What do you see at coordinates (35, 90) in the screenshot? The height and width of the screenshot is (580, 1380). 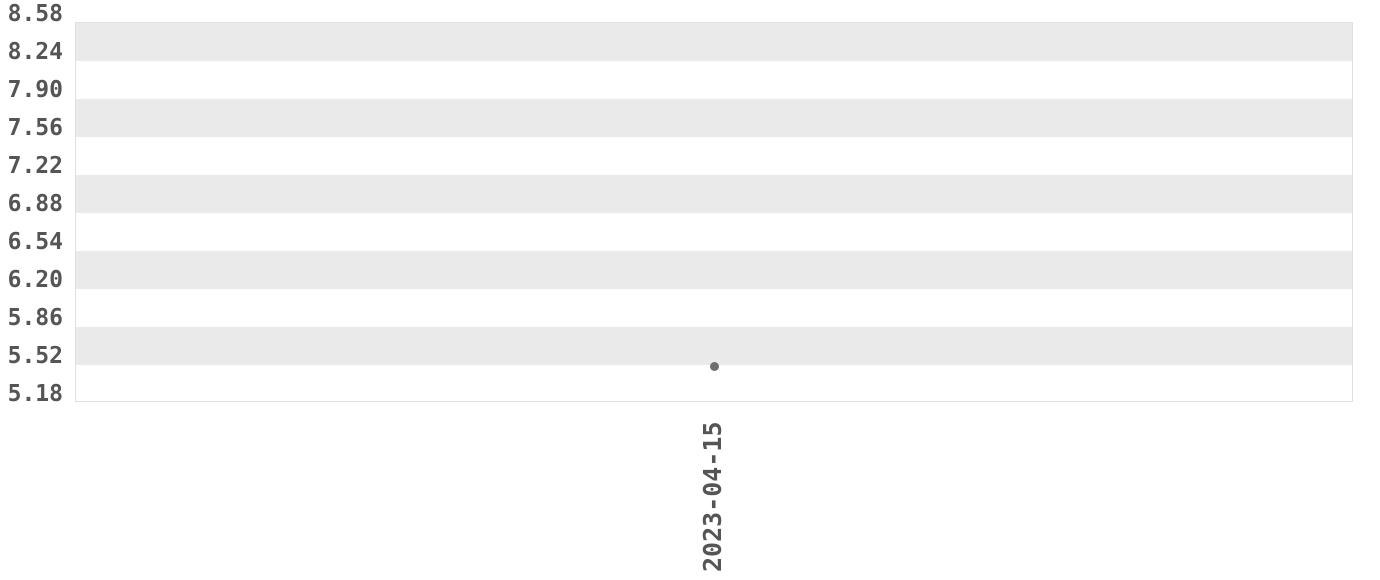 I see `y-tick-label: 7.90` at bounding box center [35, 90].